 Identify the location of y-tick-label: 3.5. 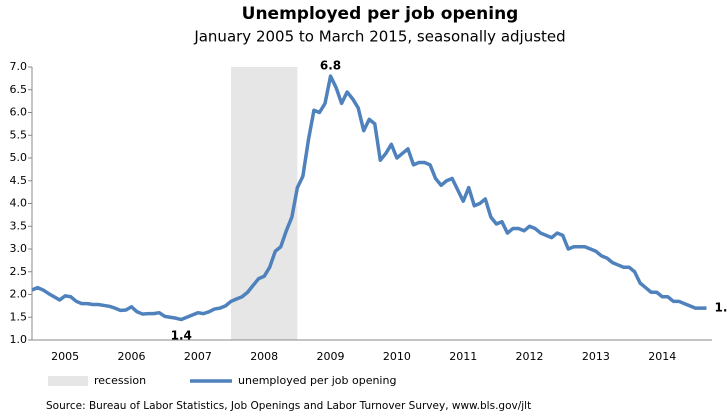
(19, 225).